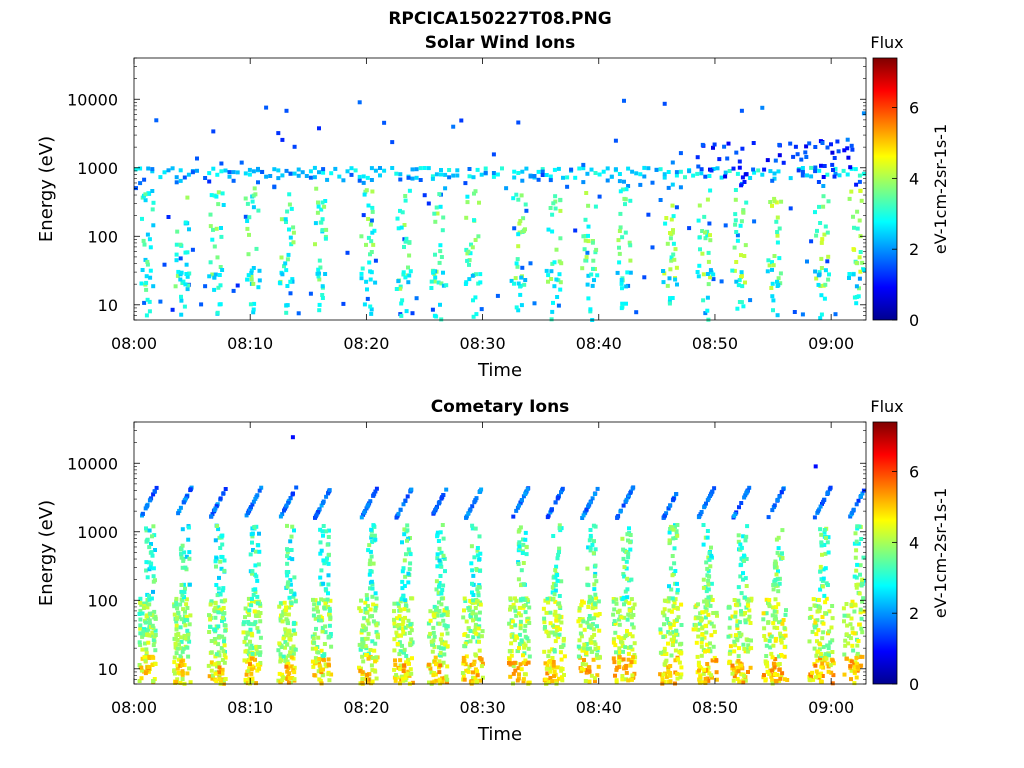  Describe the element at coordinates (885, 189) in the screenshot. I see `colorbar-gradient` at that location.